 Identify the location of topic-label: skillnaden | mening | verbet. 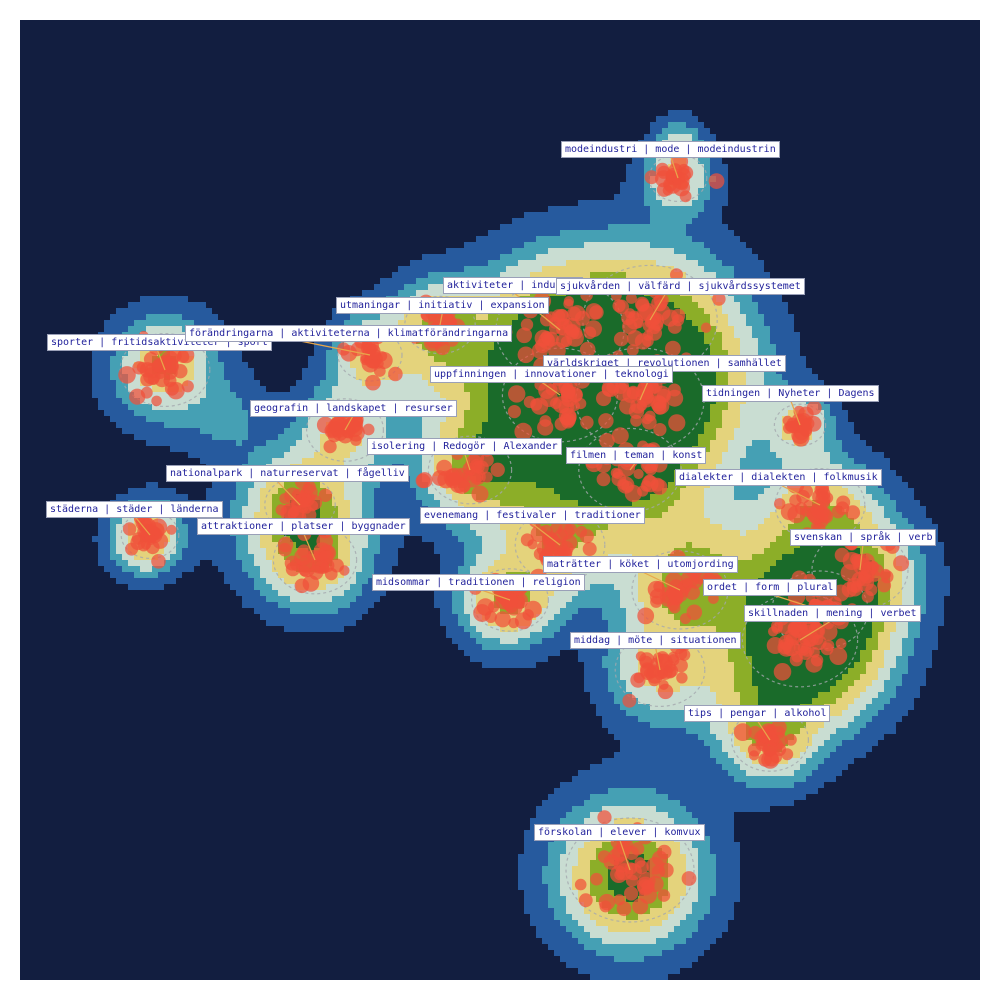
(832, 613).